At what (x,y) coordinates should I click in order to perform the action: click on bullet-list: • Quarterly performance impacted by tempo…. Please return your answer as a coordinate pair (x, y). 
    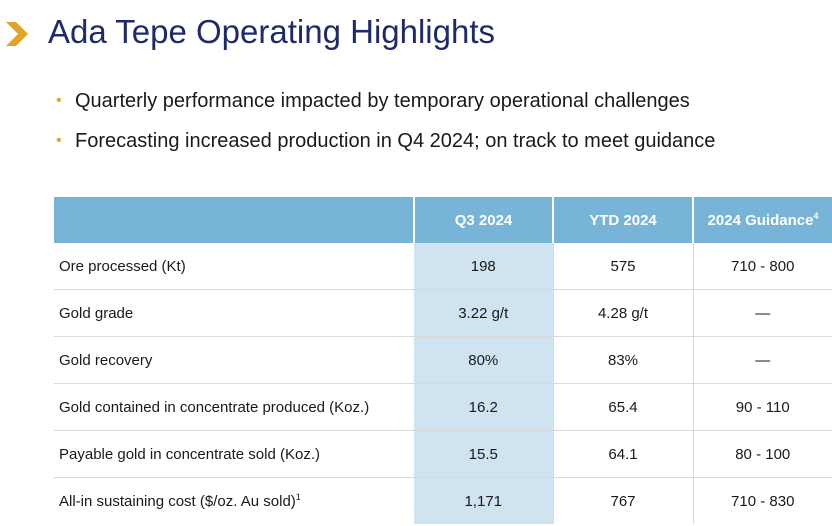
    Looking at the image, I should click on (385, 128).